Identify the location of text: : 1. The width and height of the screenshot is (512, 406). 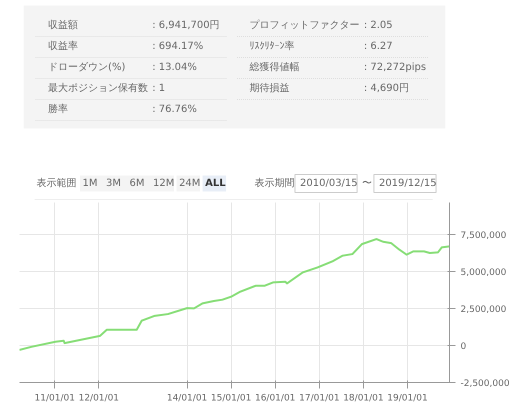
(159, 88).